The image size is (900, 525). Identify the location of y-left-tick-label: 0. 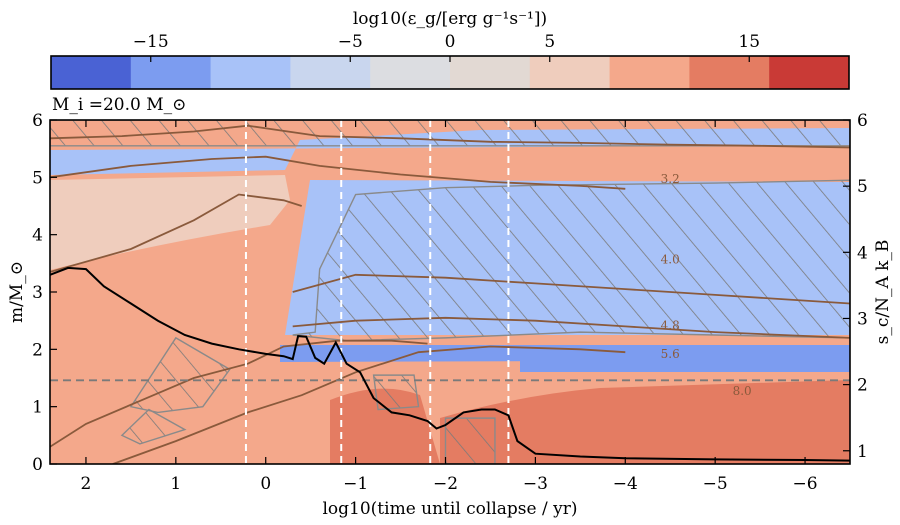
(37, 465).